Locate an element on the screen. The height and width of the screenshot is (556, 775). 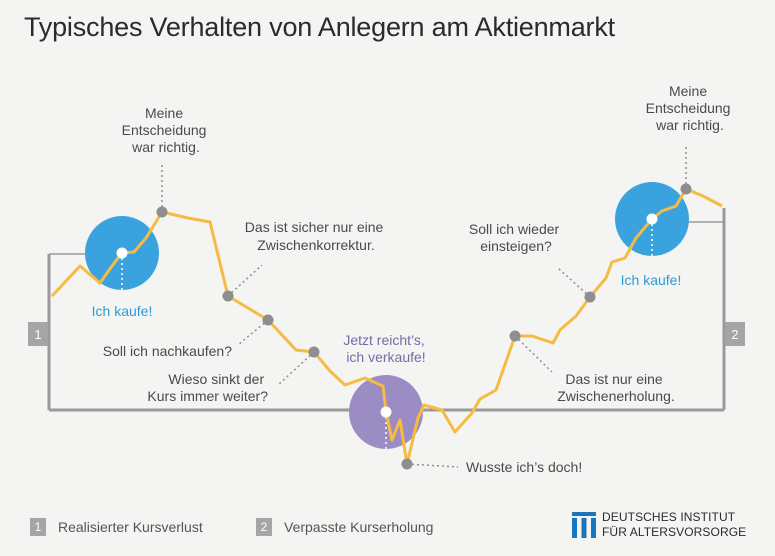
legend-label-1: Realisierter Kursverlust is located at coordinates (130, 527).